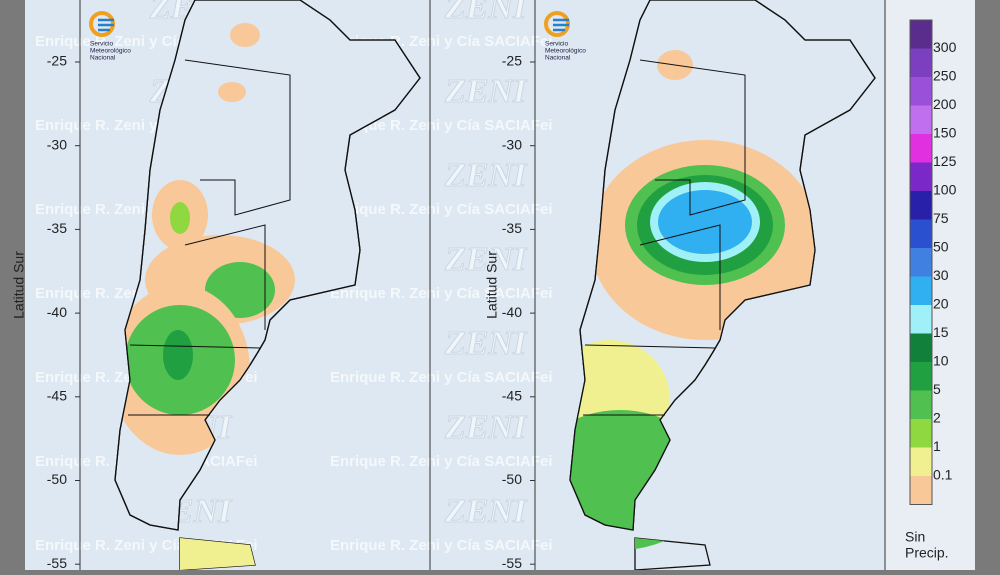  I want to click on legend-label: 15, so click(941, 332).